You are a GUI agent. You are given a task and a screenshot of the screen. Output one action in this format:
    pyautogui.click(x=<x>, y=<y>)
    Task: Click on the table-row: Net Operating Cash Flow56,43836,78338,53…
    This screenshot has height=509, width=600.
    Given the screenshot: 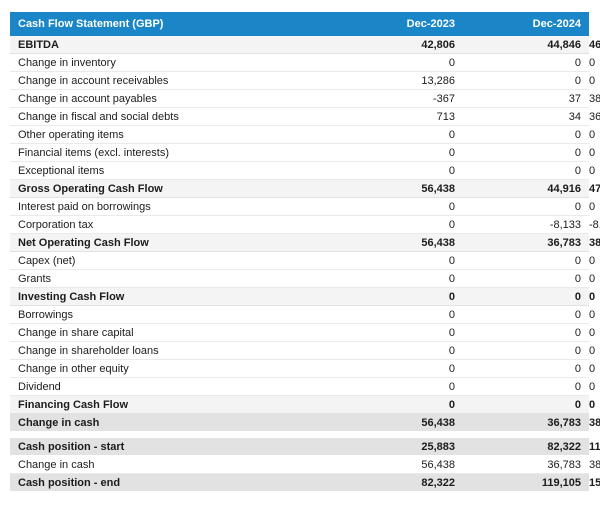 What is the action you would take?
    pyautogui.click(x=305, y=242)
    